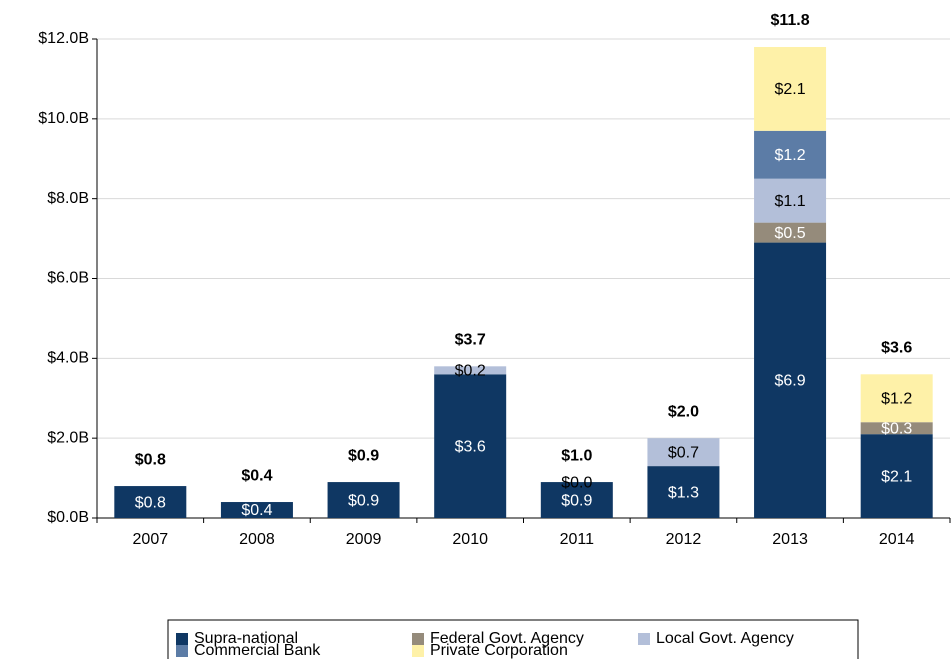 This screenshot has width=952, height=659. Describe the element at coordinates (68, 437) in the screenshot. I see `y-tick-label: $2.0B` at that location.